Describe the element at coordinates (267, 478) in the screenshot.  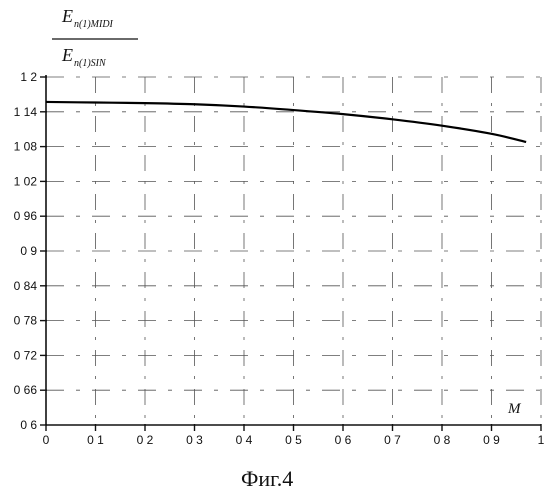
I see `figure-caption: Фиг.4` at that location.